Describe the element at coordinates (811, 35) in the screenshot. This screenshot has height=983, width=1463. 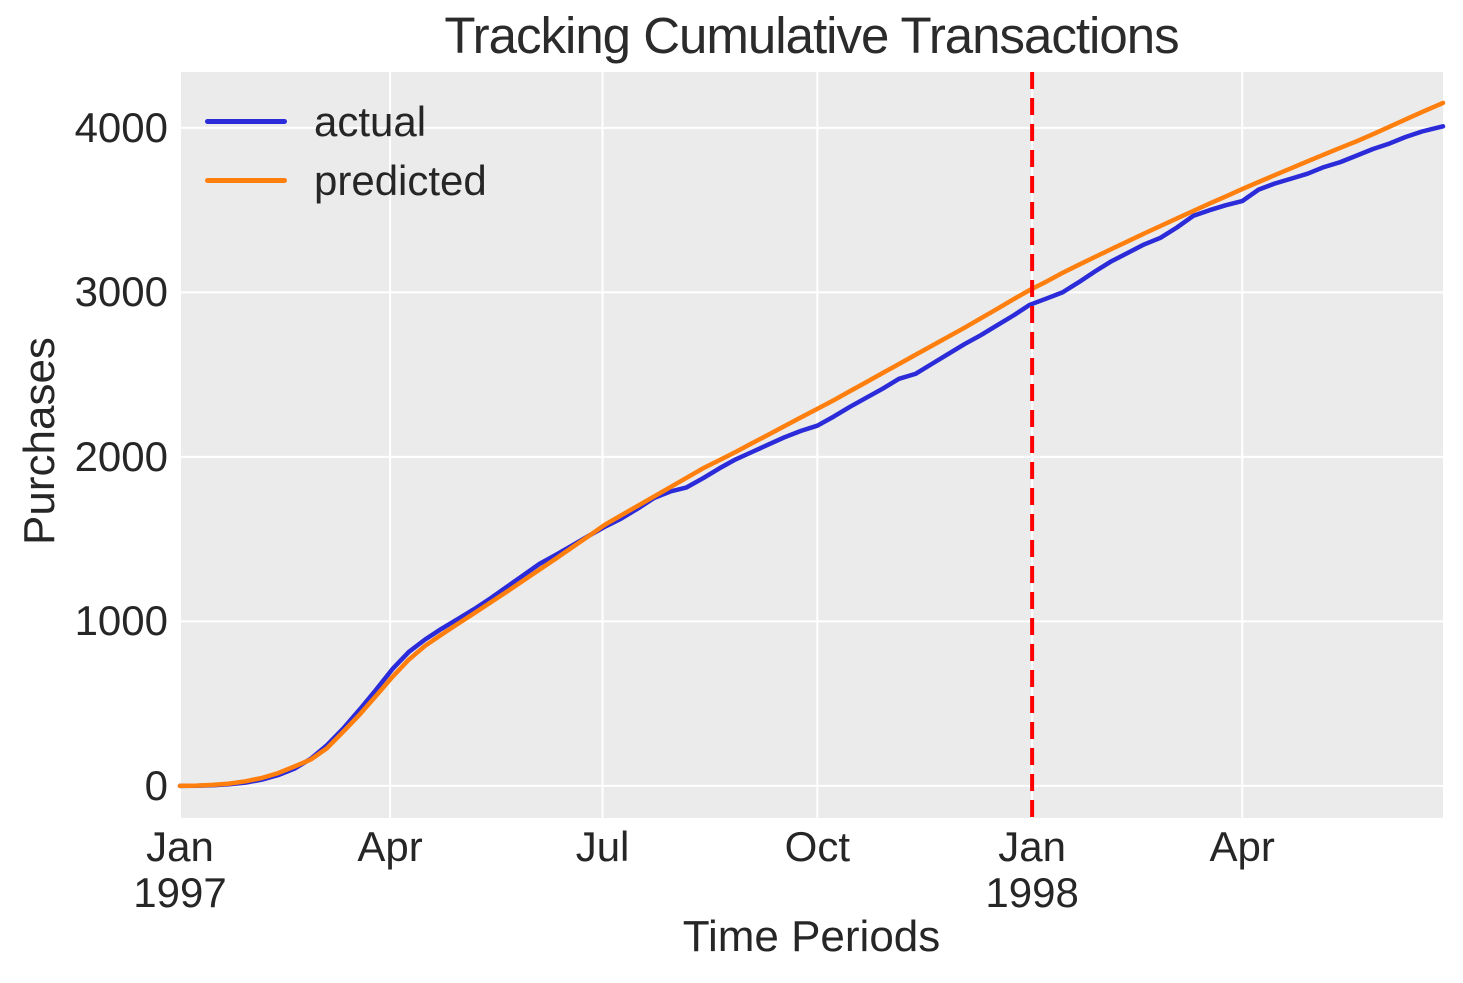
I see `chart-title: Tracking Cumulative Transactions` at that location.